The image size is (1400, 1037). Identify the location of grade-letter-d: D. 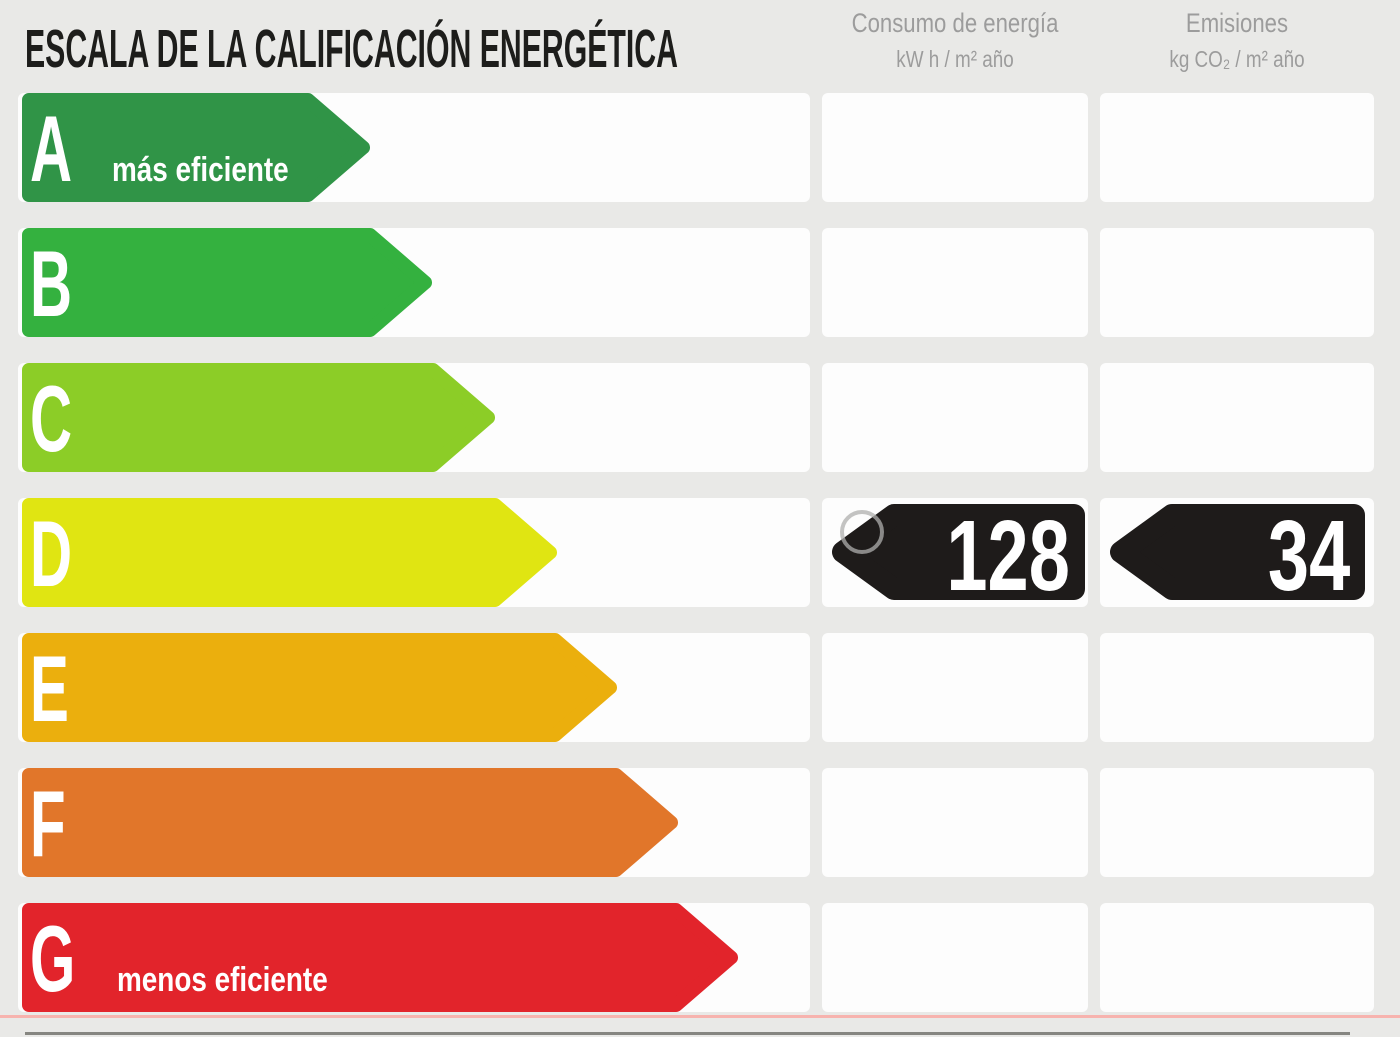
(51, 554).